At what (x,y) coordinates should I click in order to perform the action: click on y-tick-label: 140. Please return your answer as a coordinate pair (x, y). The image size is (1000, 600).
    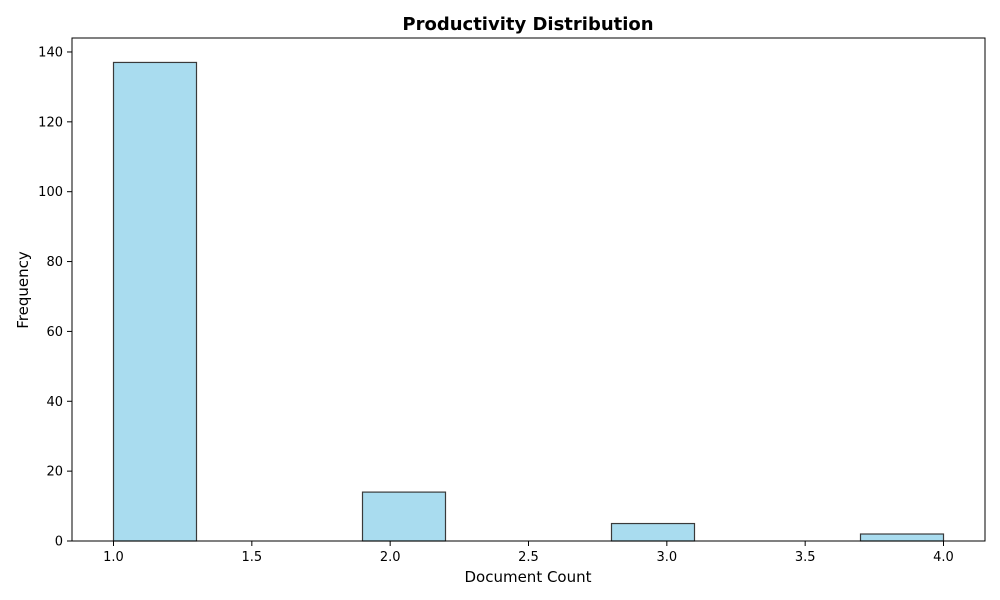
    Looking at the image, I should click on (50, 52).